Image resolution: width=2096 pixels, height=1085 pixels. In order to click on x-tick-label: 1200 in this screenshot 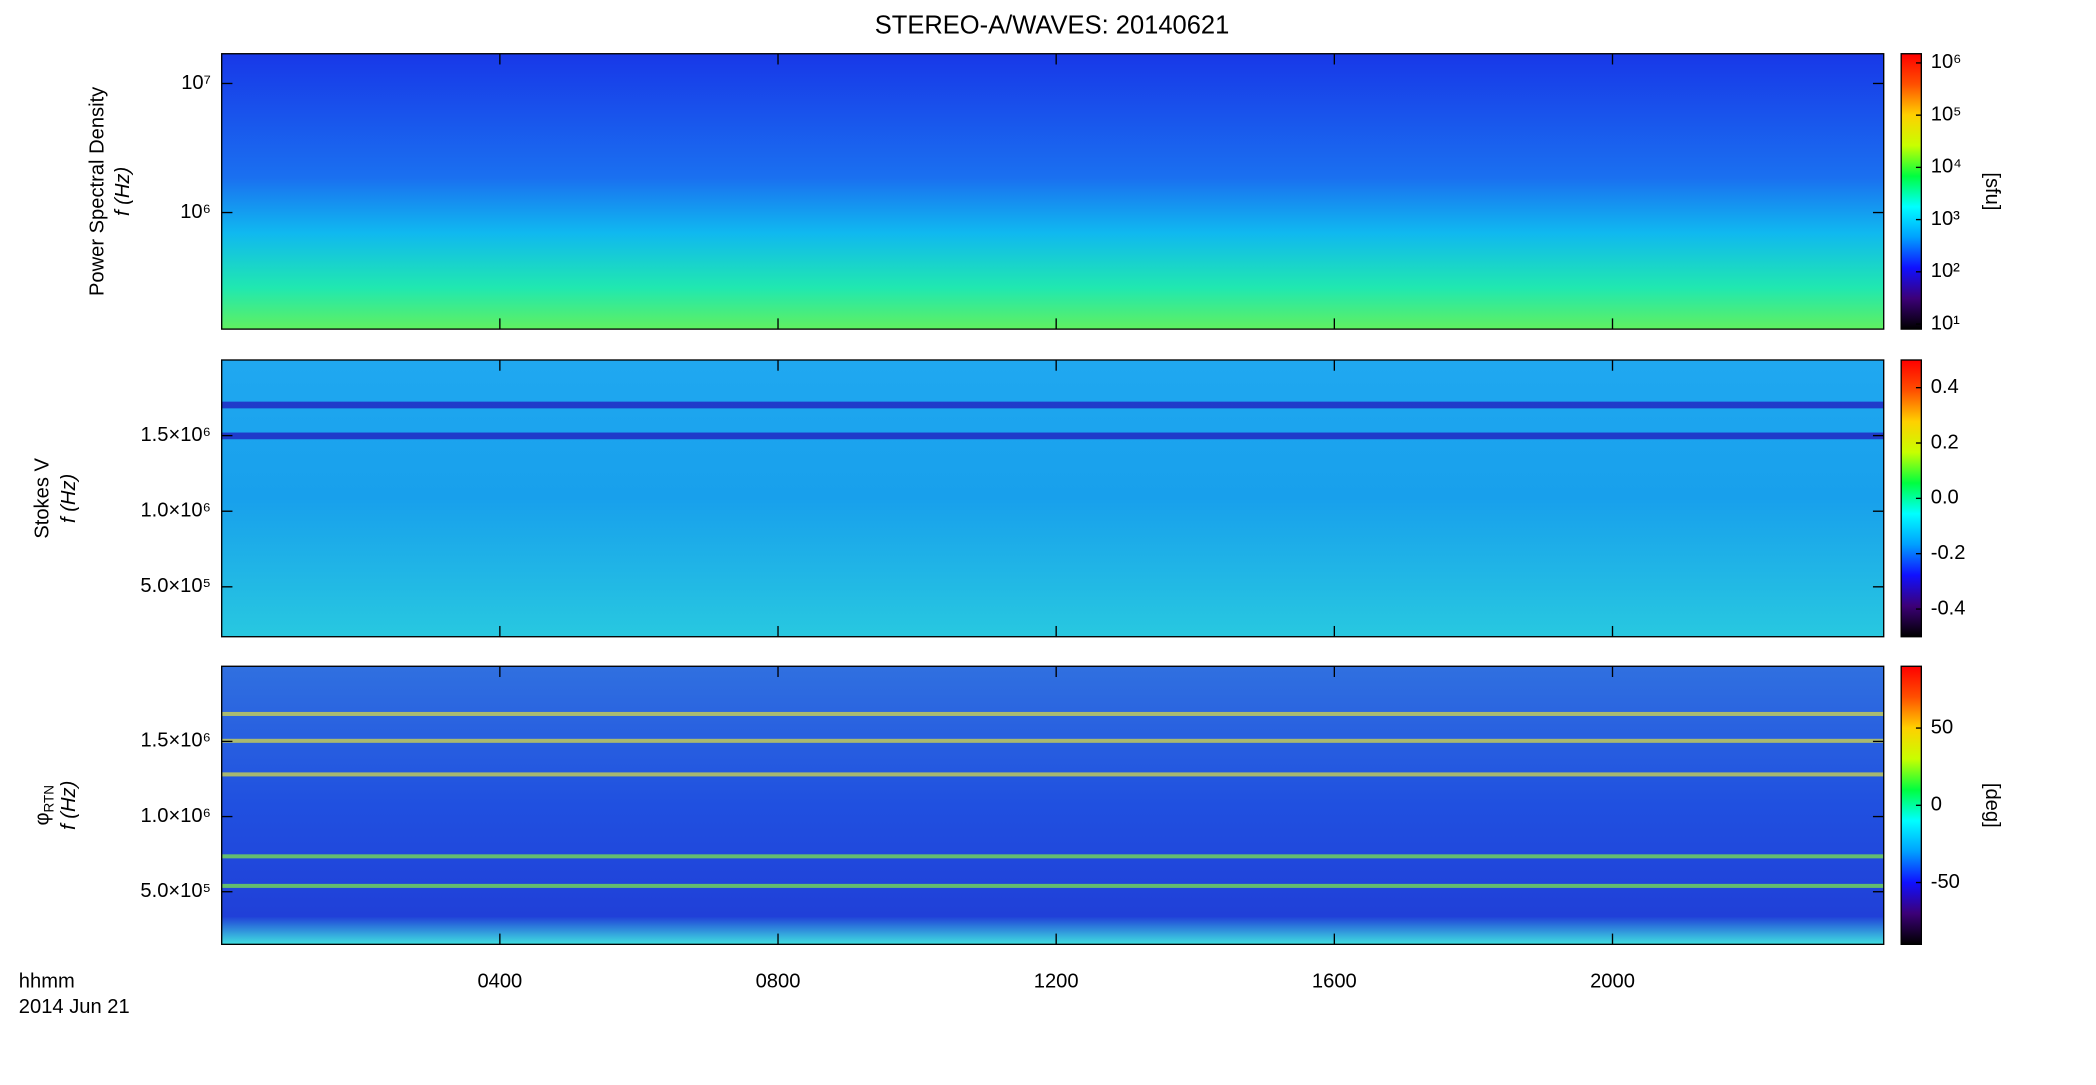, I will do `click(1056, 981)`.